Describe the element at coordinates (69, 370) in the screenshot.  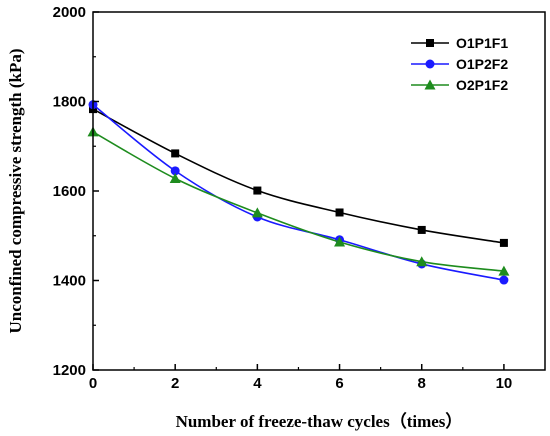
I see `y-tick-label: 1200` at that location.